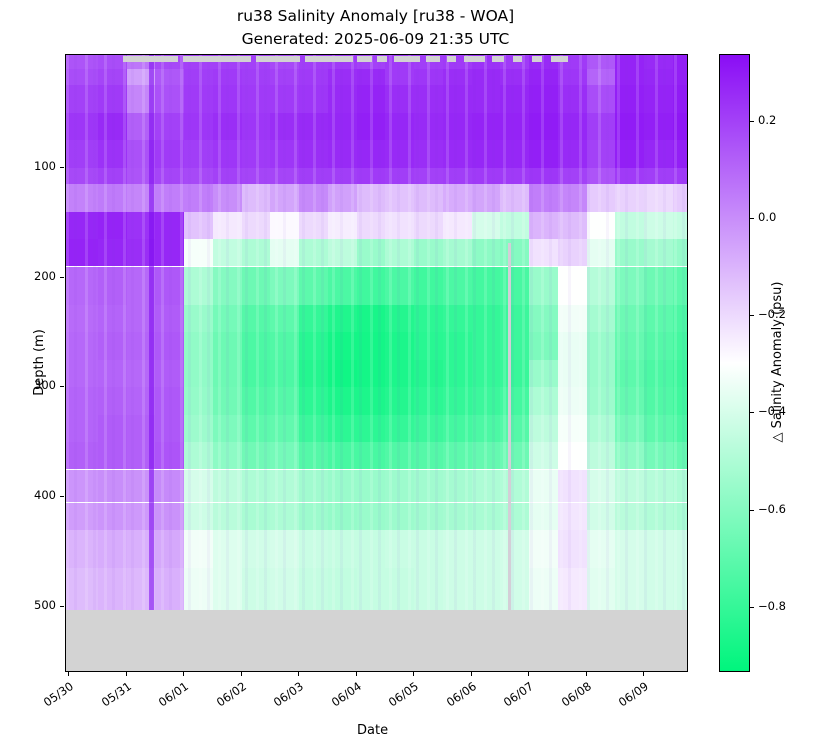 Image resolution: width=828 pixels, height=748 pixels. What do you see at coordinates (45, 385) in the screenshot?
I see `y-tick-label: 300` at bounding box center [45, 385].